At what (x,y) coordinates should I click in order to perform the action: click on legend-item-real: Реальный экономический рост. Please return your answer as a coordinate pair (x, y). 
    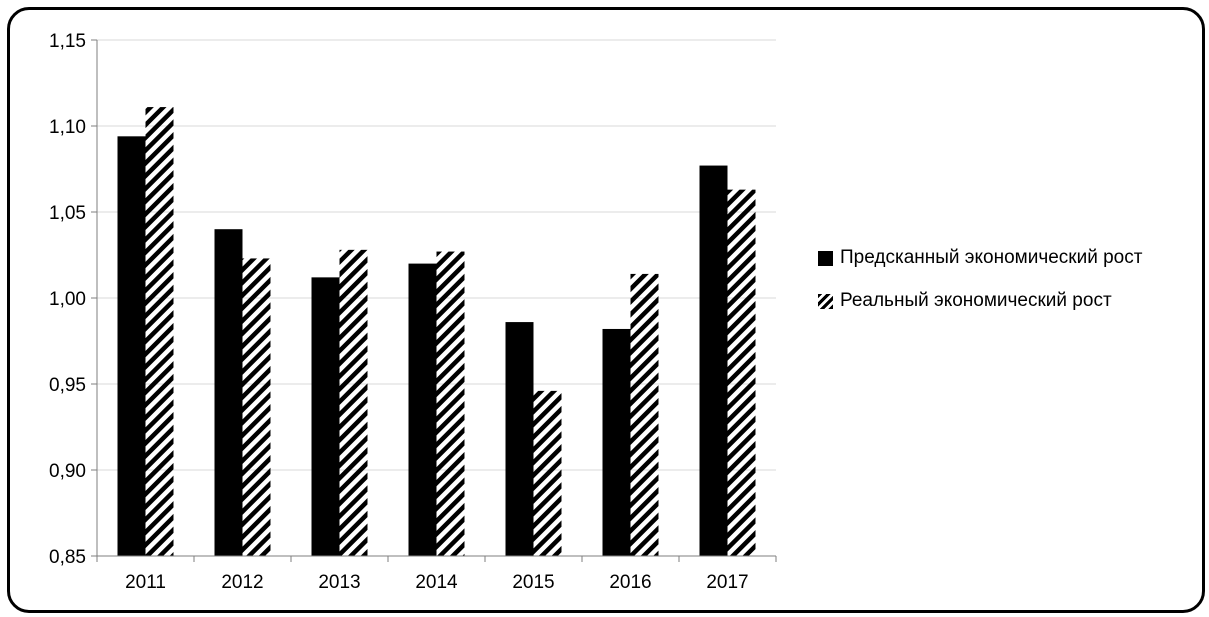
    Looking at the image, I should click on (1008, 300).